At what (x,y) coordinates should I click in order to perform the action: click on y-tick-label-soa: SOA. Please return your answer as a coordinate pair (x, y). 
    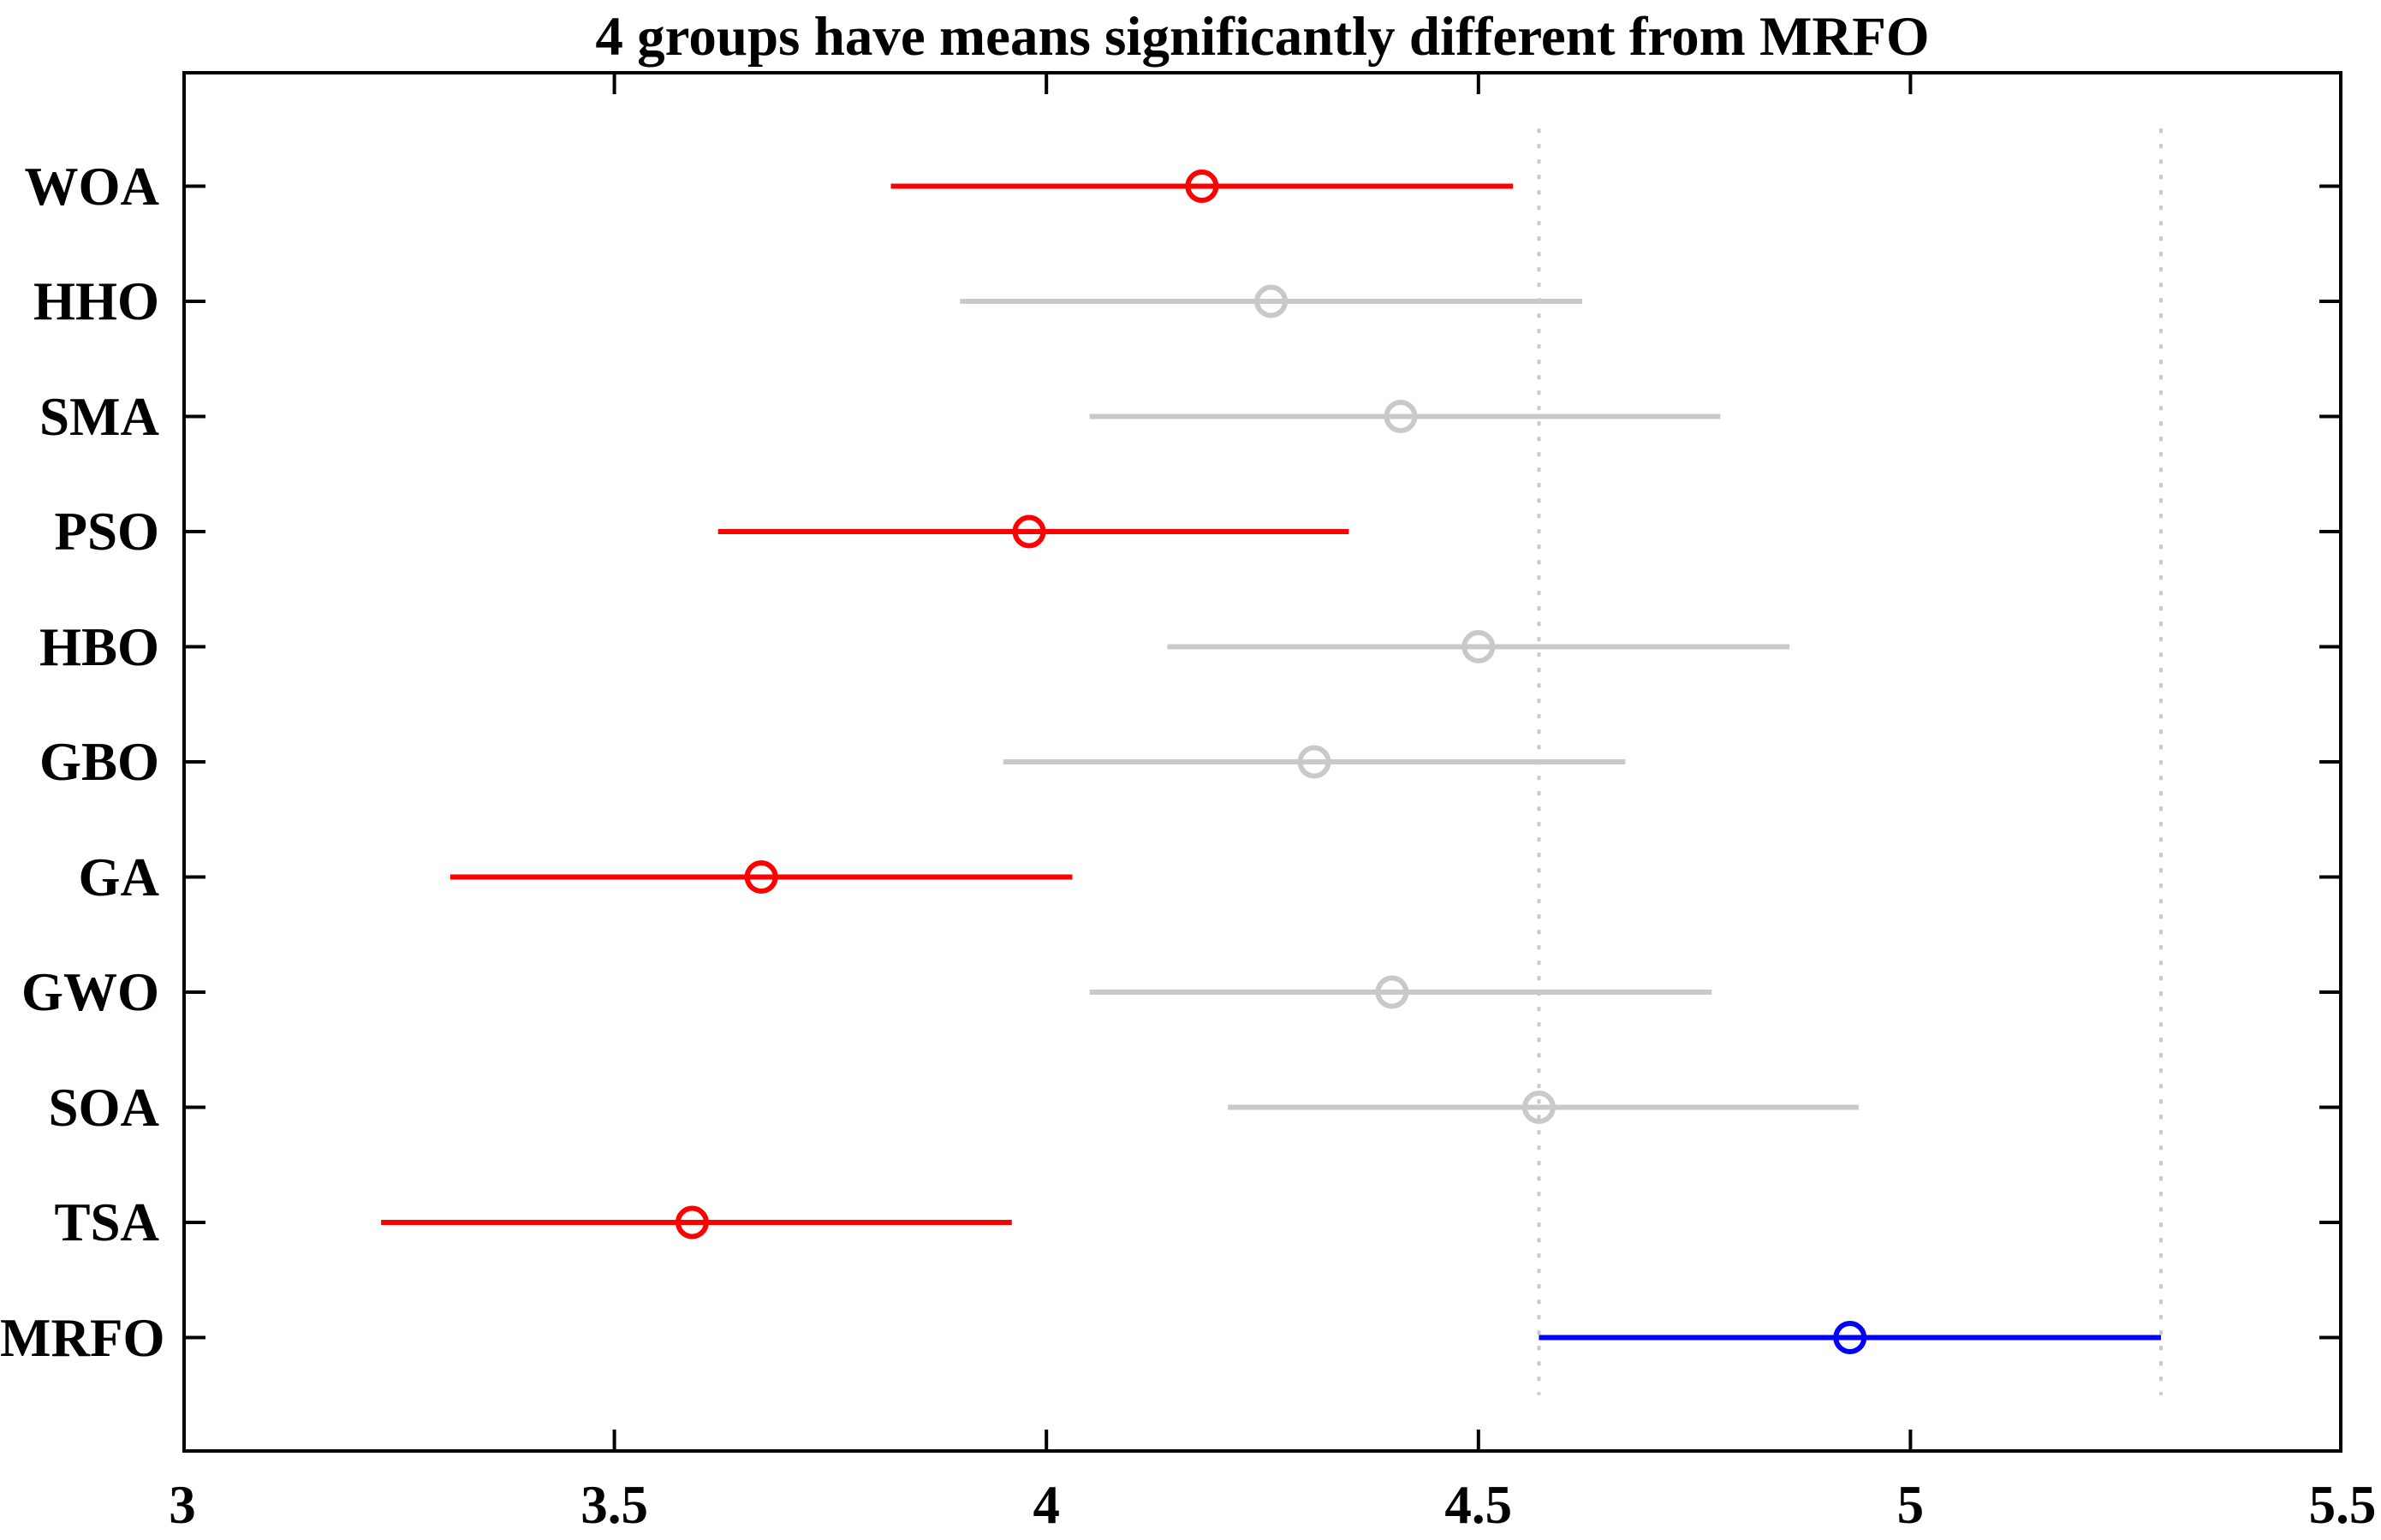
    Looking at the image, I should click on (103, 1107).